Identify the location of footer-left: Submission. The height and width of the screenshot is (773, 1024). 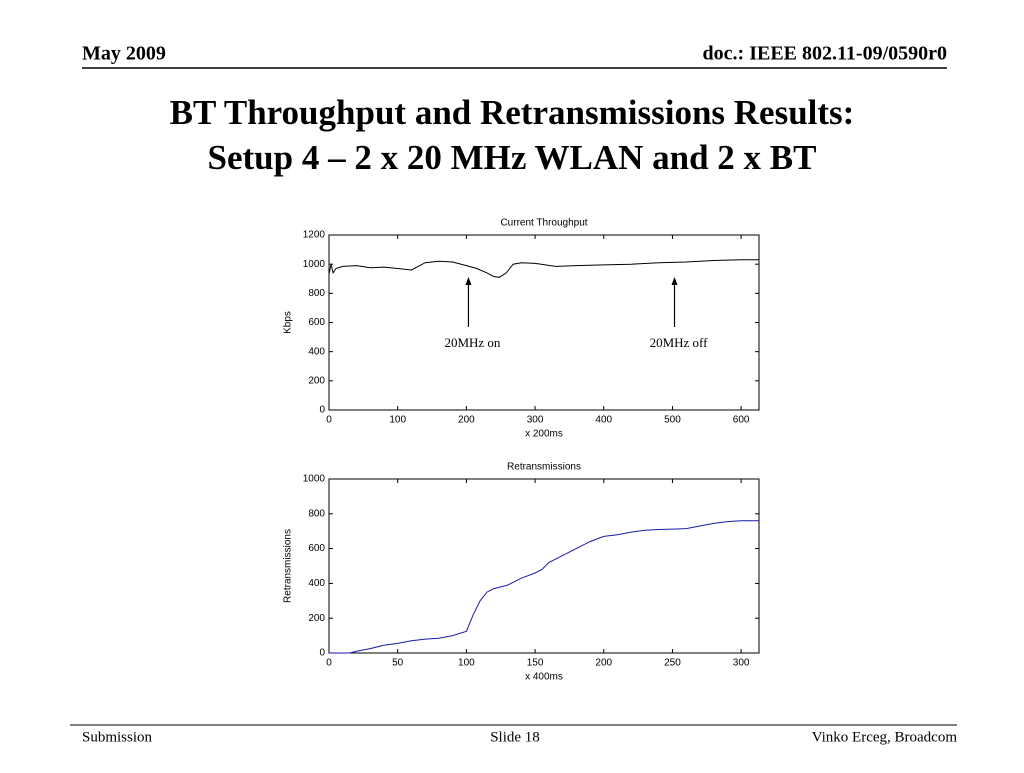
(117, 737).